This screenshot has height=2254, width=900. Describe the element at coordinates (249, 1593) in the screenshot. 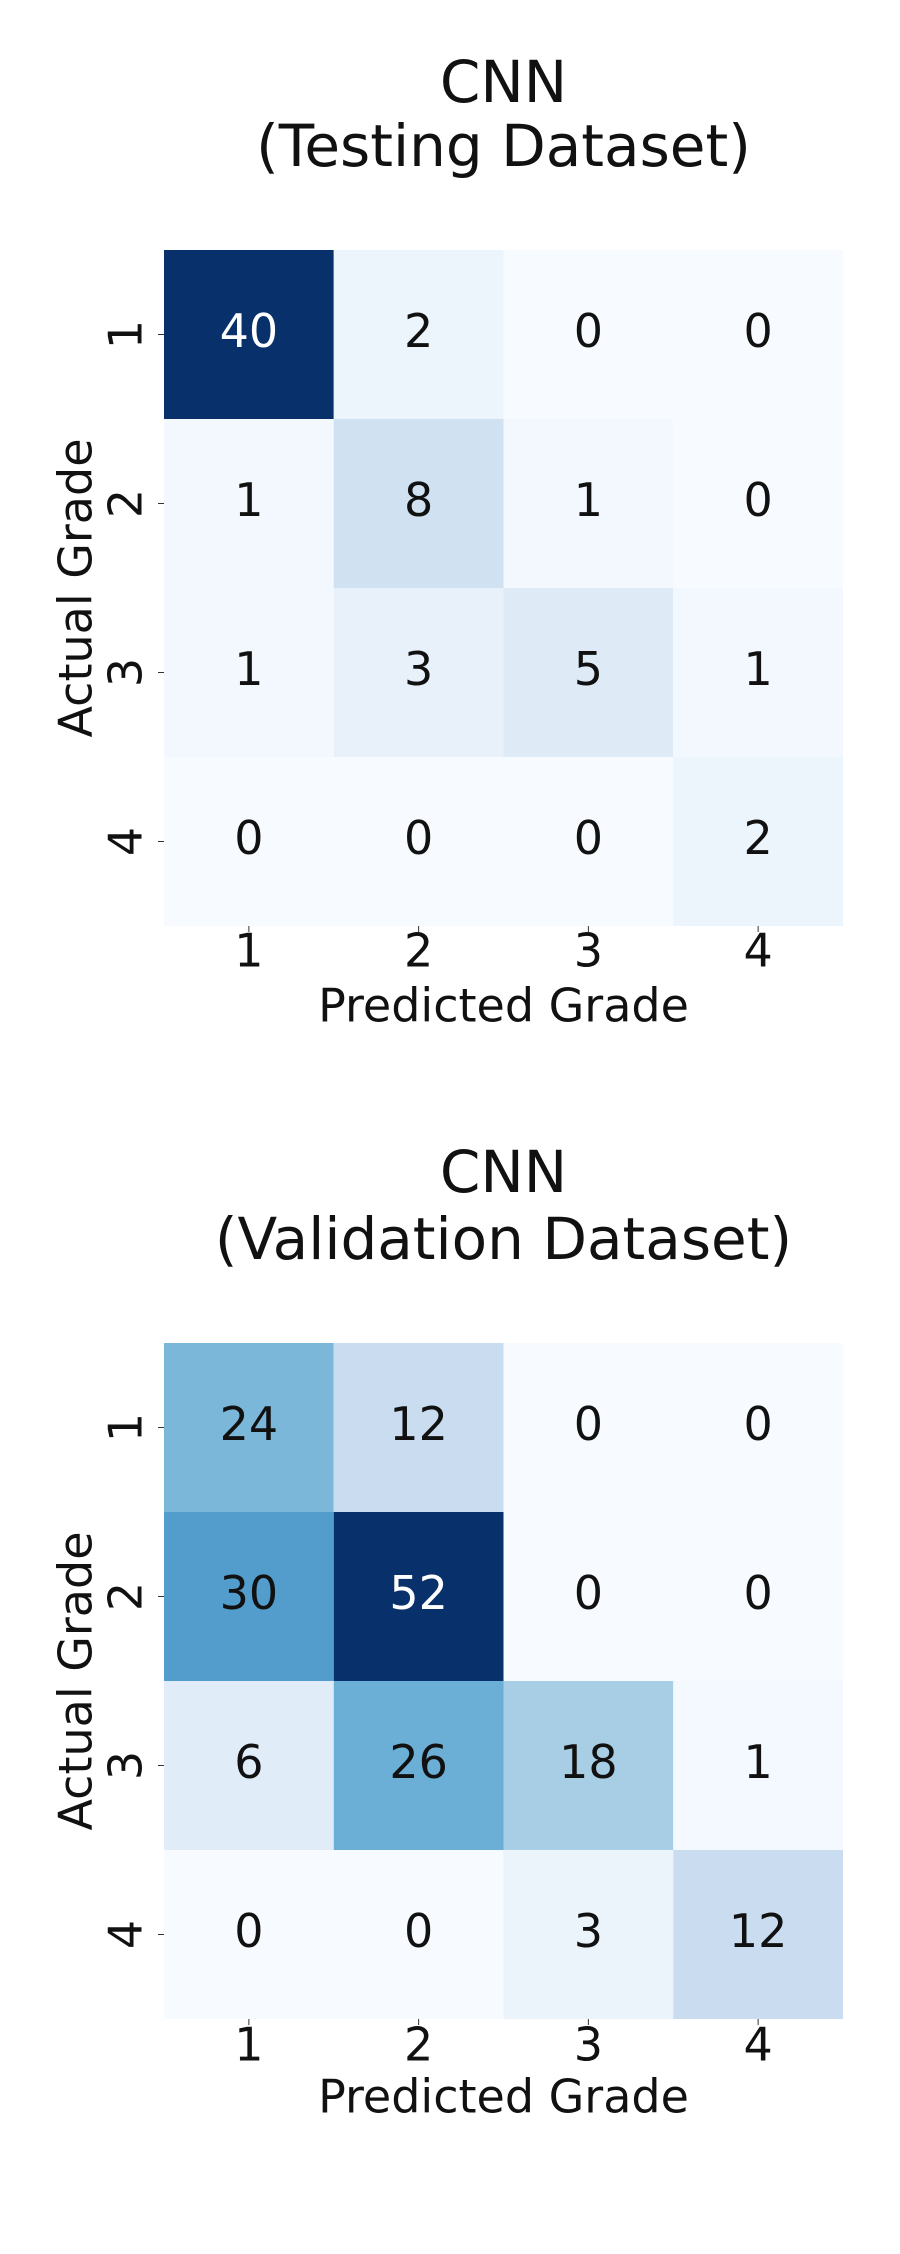

I see `cell-label: 30` at that location.